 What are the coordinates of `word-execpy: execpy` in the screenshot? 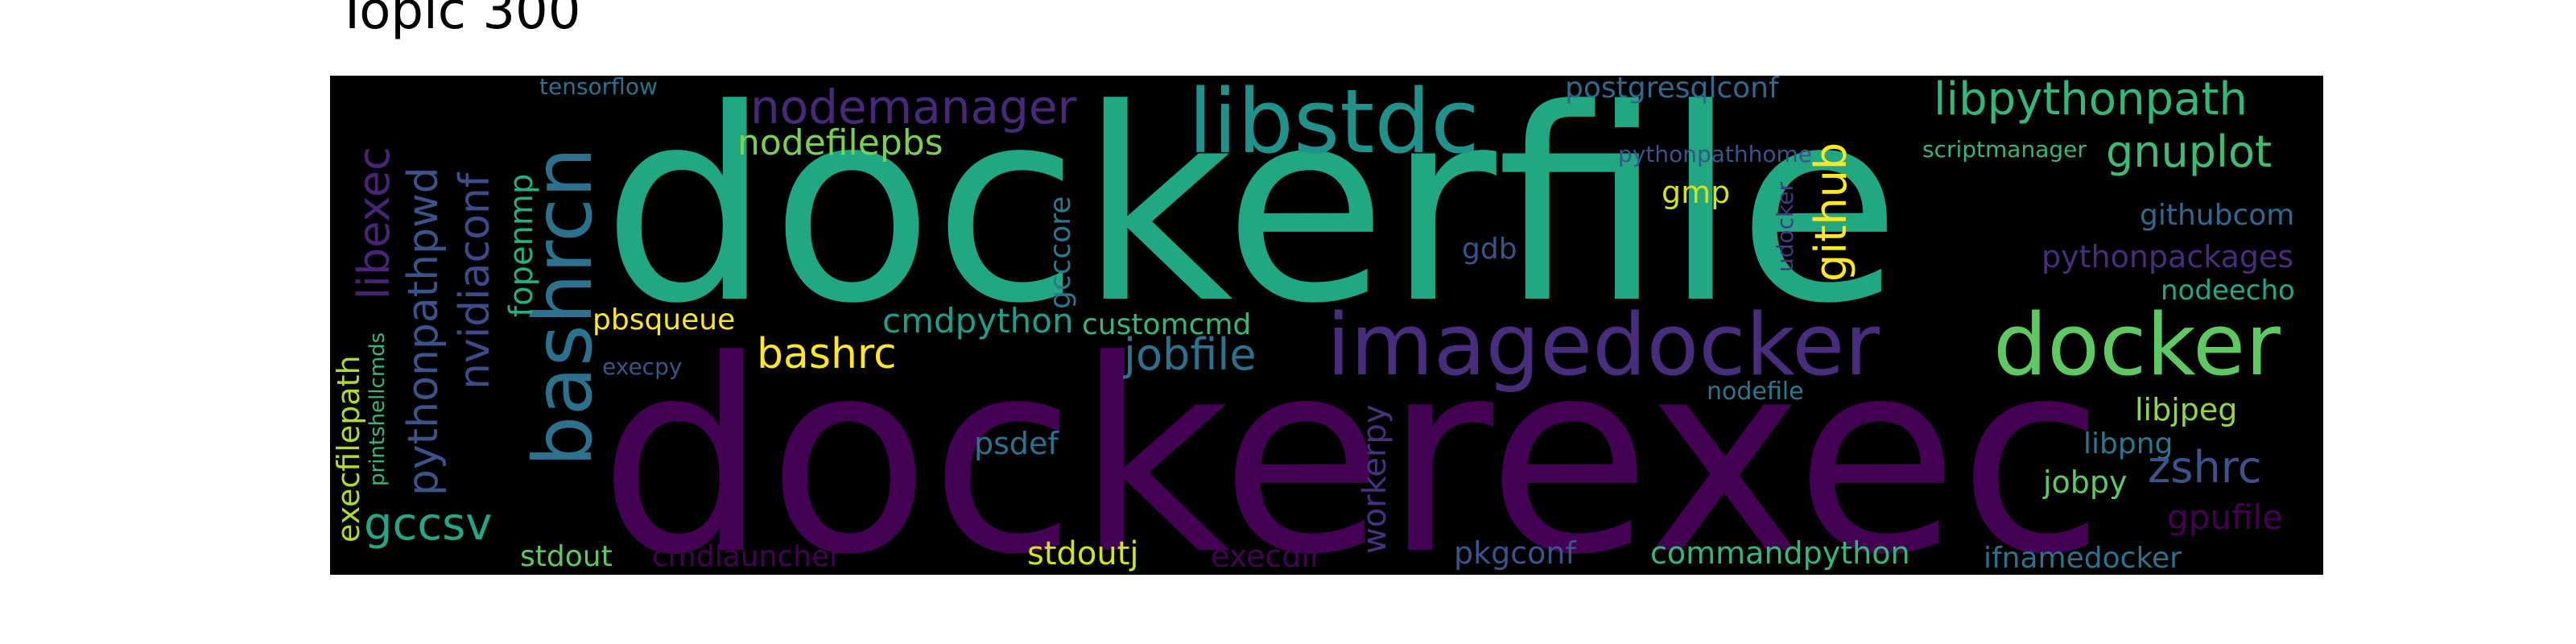 It's located at (642, 366).